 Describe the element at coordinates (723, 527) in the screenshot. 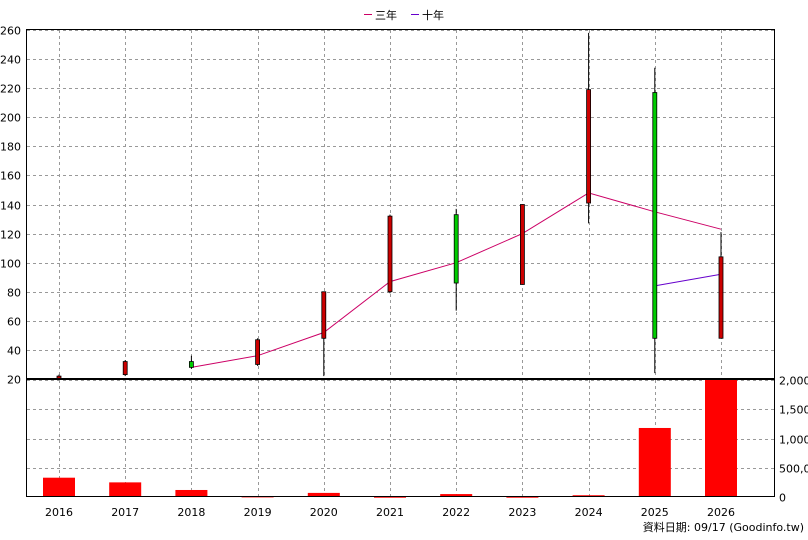

I see `source-note: 資料日期: 09/17 (Goodinfo.tw)` at that location.